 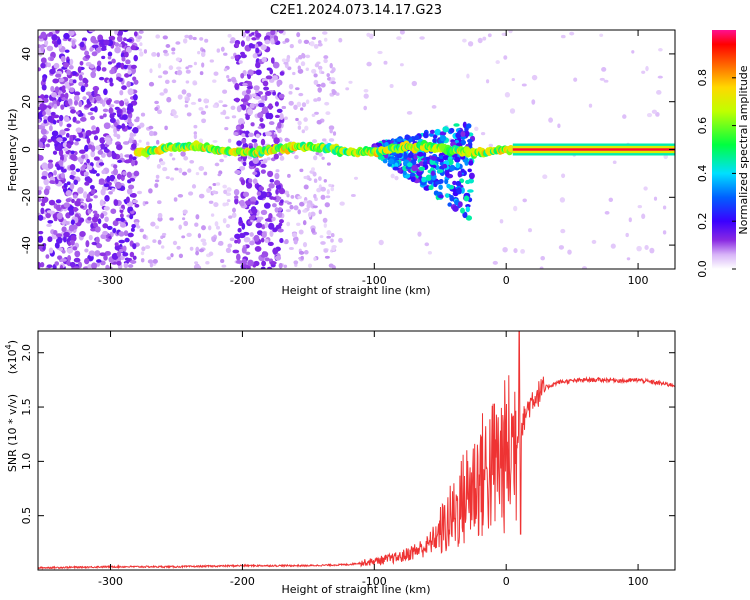 I want to click on snr-xtick-label: -100, so click(x=374, y=581).